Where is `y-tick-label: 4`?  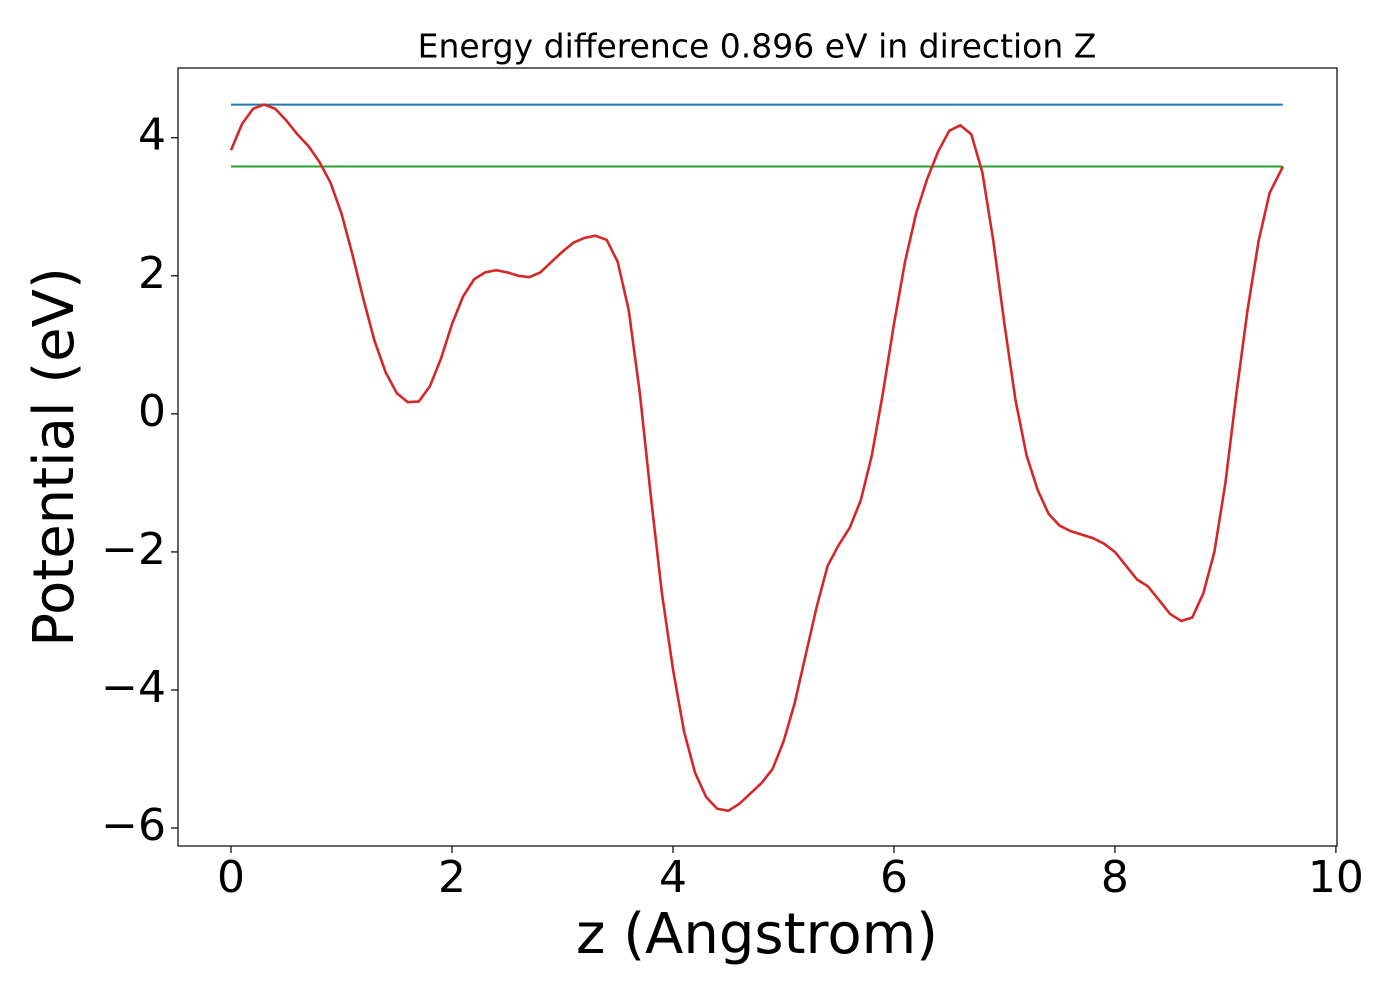
y-tick-label: 4 is located at coordinates (152, 135).